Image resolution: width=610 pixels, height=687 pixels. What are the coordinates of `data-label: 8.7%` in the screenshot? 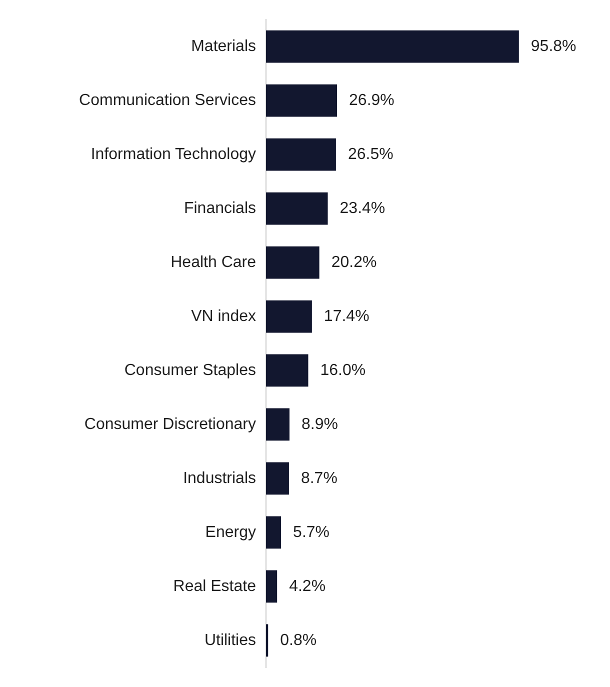 It's located at (319, 478).